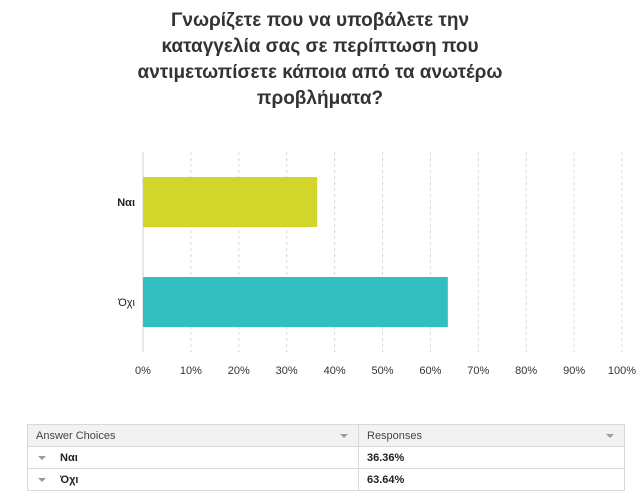  I want to click on x-tick-label: 0%, so click(143, 371).